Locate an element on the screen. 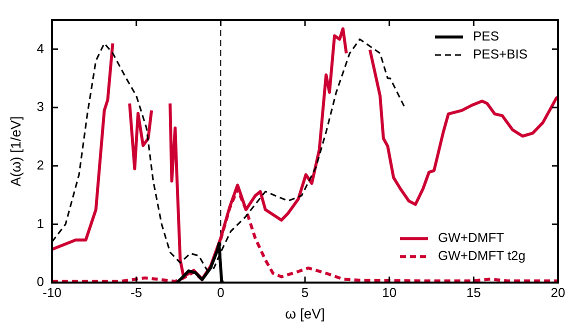 Image resolution: width=588 pixels, height=329 pixels. x-tick-label: 20 is located at coordinates (558, 292).